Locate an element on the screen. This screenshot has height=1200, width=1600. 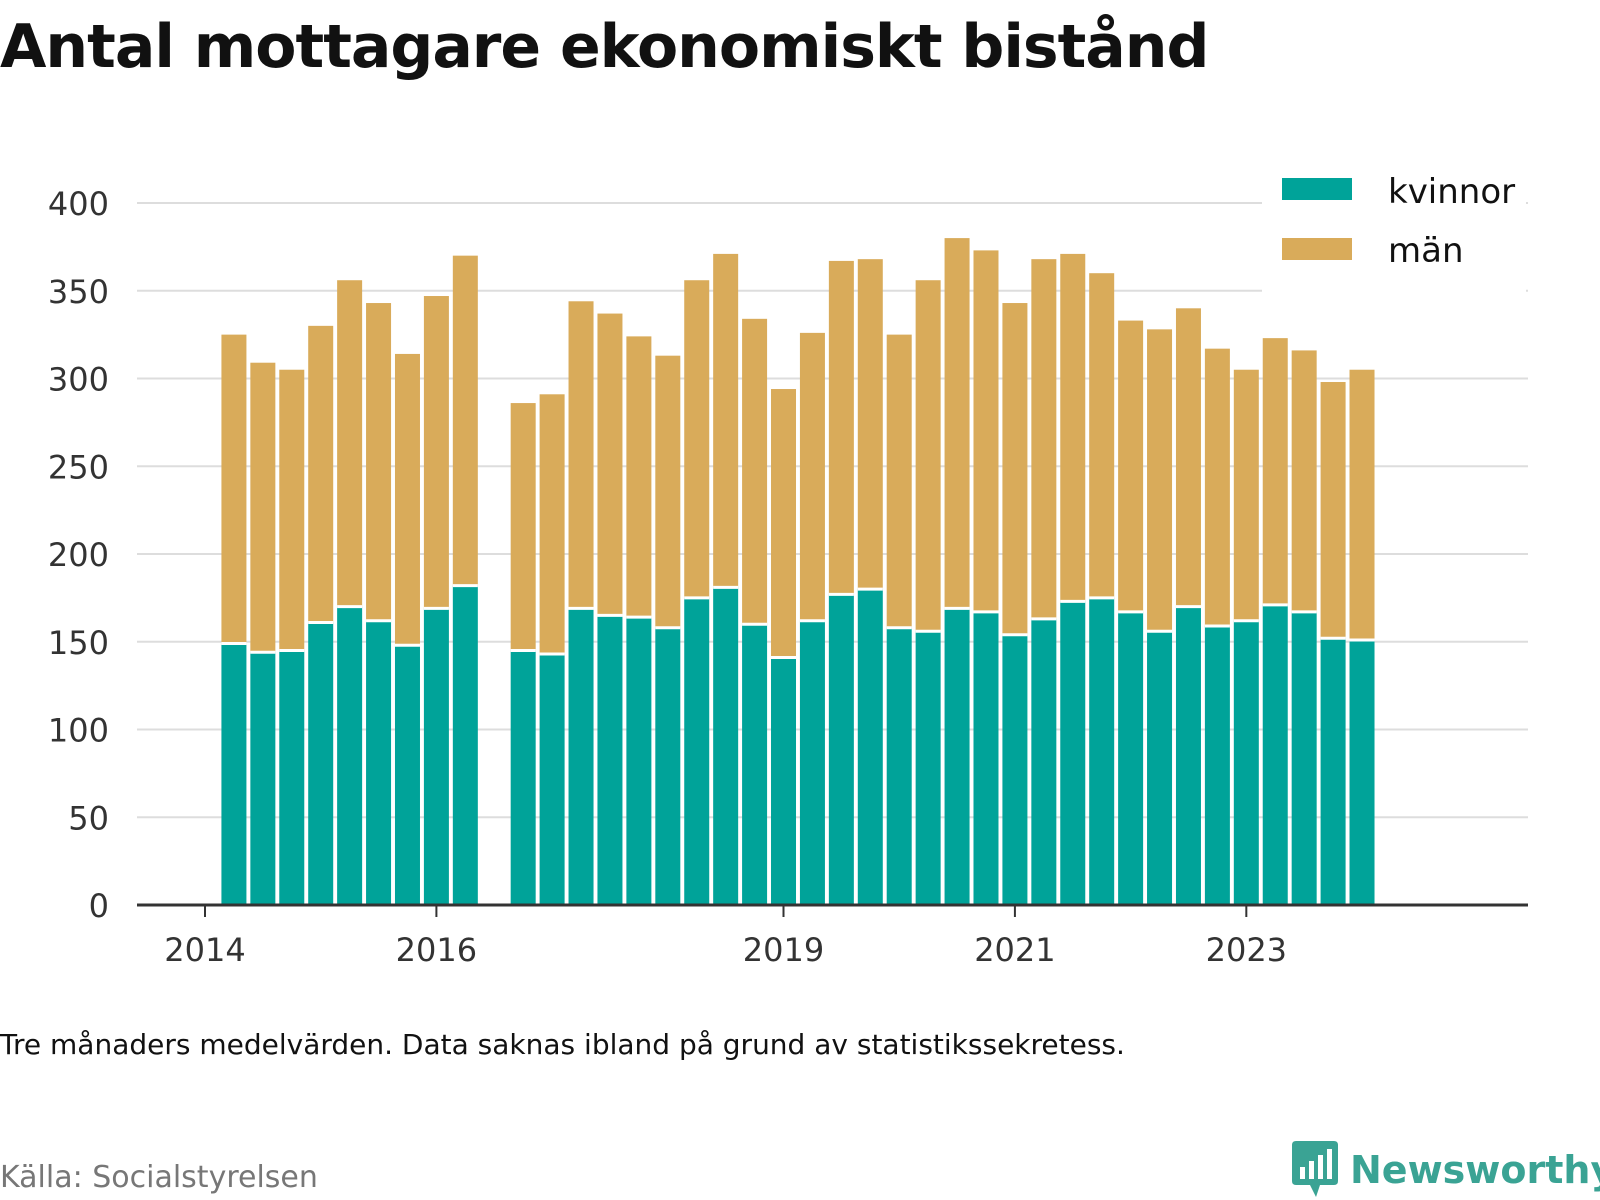
brand-name: Newsworthy is located at coordinates (1475, 1170).